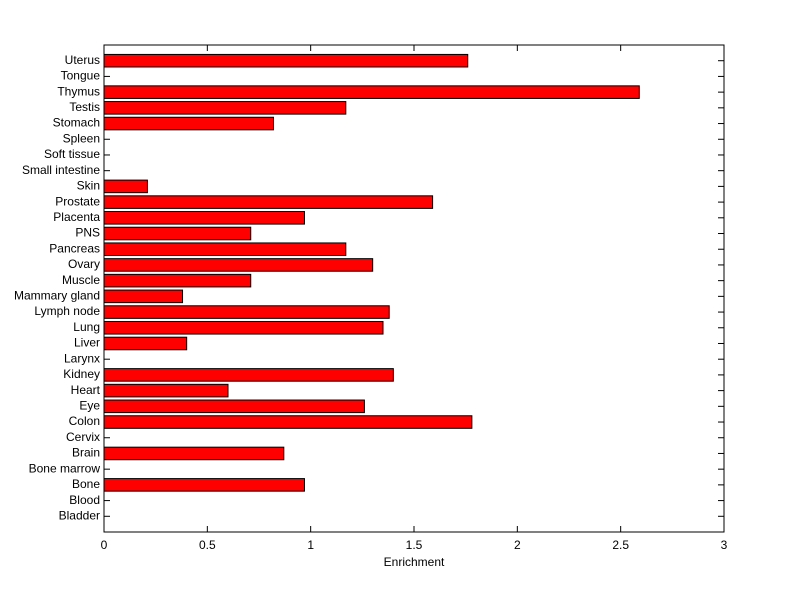 The width and height of the screenshot is (800, 599). What do you see at coordinates (87, 343) in the screenshot?
I see `y-tick-label: Liver` at bounding box center [87, 343].